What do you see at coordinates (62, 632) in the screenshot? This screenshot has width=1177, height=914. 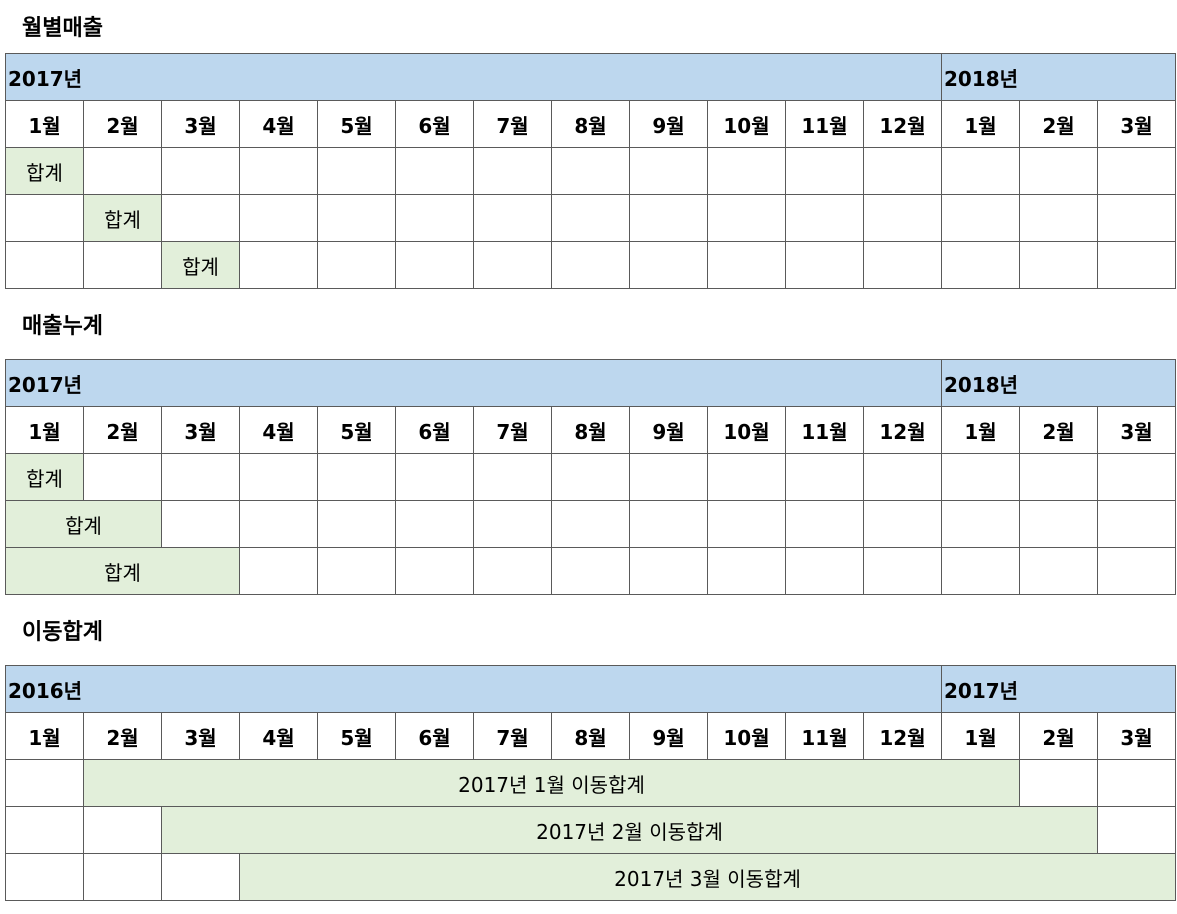 I see `section-title: 이동합계` at bounding box center [62, 632].